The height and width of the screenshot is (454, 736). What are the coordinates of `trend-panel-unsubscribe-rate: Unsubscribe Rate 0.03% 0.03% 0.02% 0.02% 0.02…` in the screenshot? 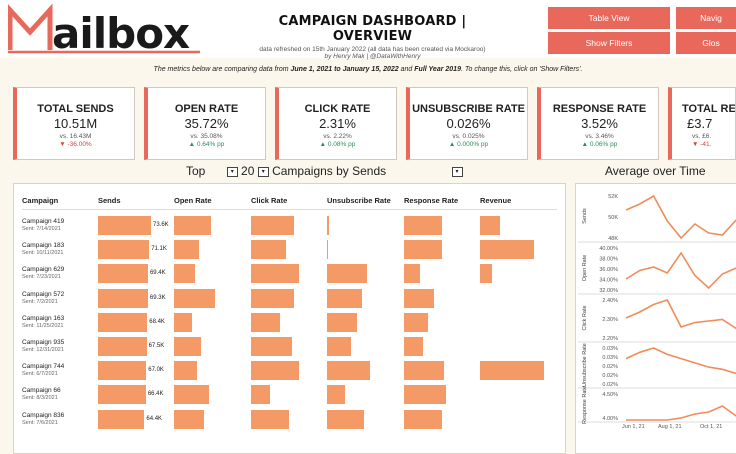 It's located at (657, 366).